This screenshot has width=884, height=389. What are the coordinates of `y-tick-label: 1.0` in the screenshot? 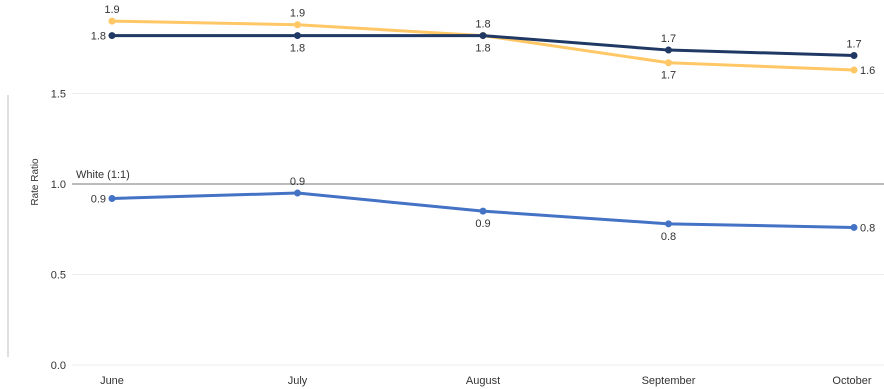 It's located at (58, 185).